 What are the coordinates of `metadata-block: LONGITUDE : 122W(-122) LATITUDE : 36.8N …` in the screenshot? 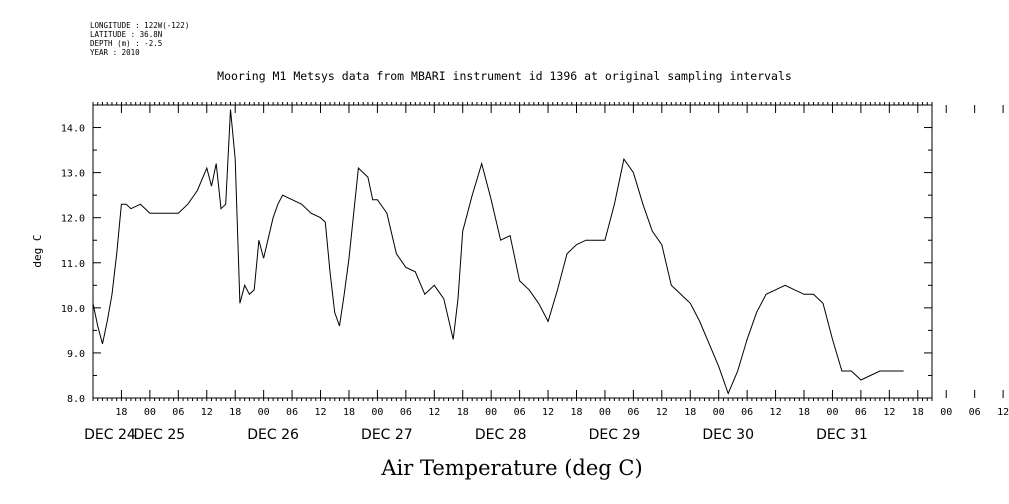 It's located at (139, 39).